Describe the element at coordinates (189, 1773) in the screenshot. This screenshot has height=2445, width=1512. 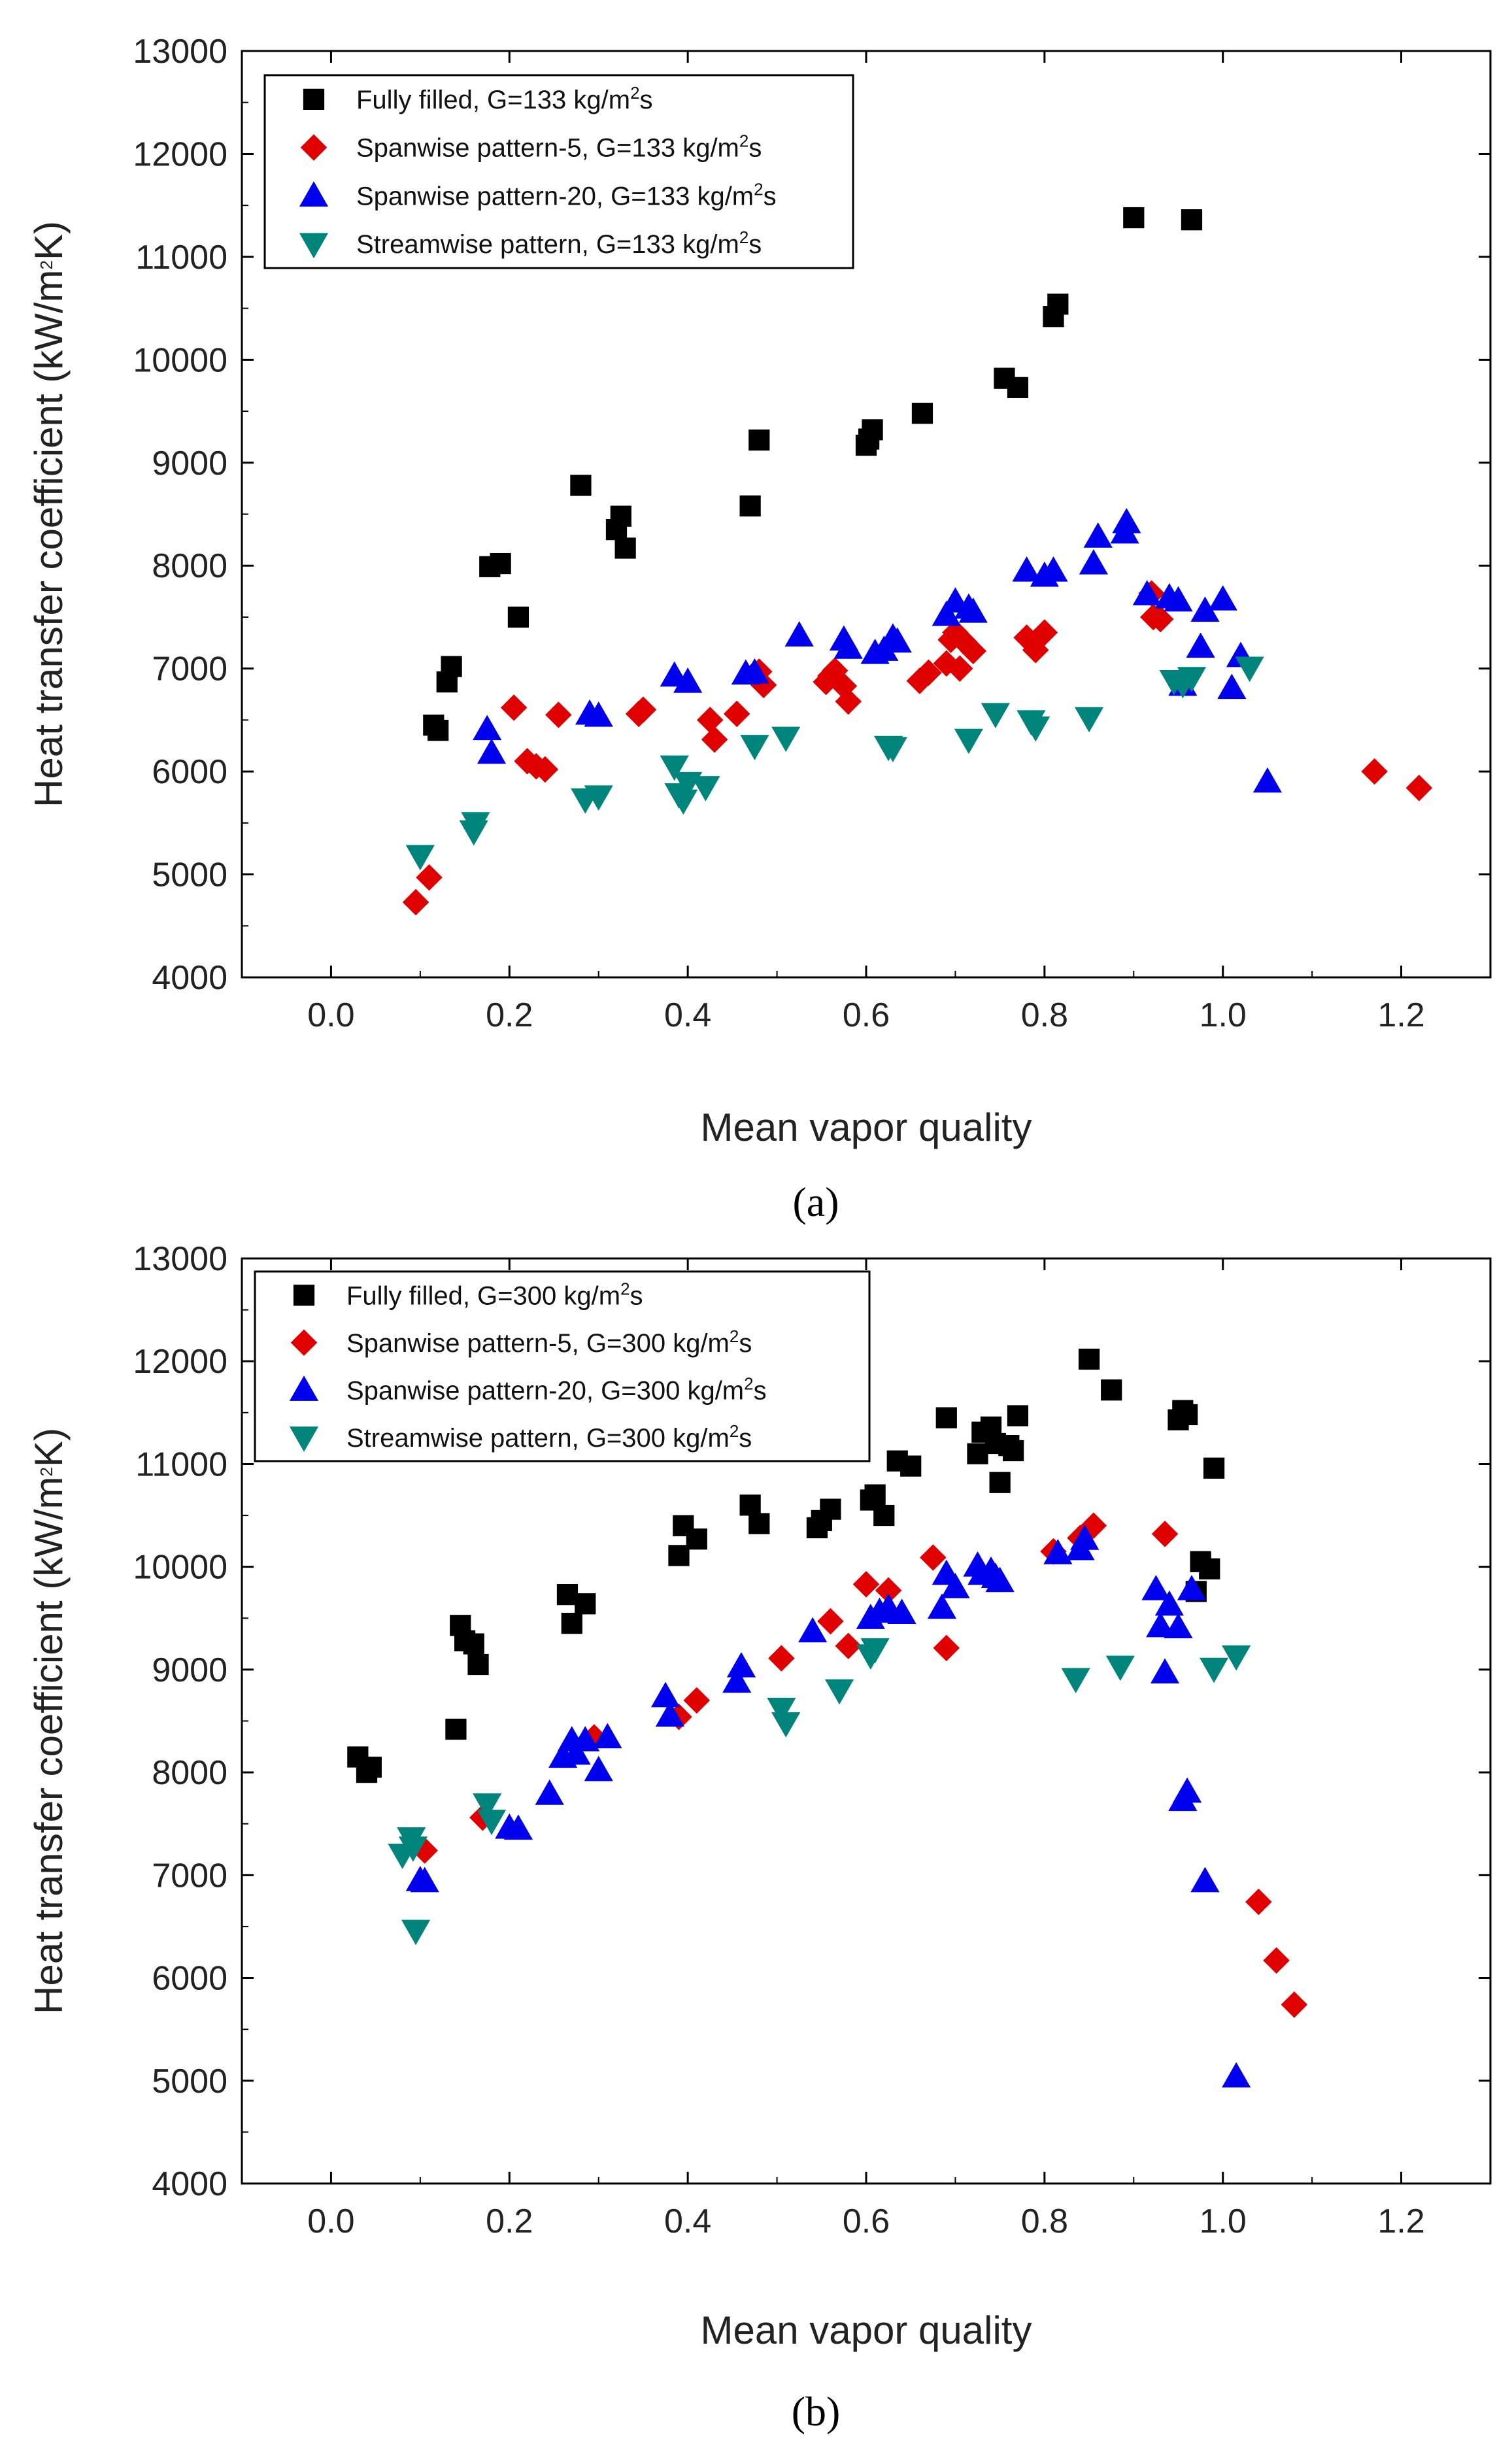
I see `y-tick-label: 8000` at that location.